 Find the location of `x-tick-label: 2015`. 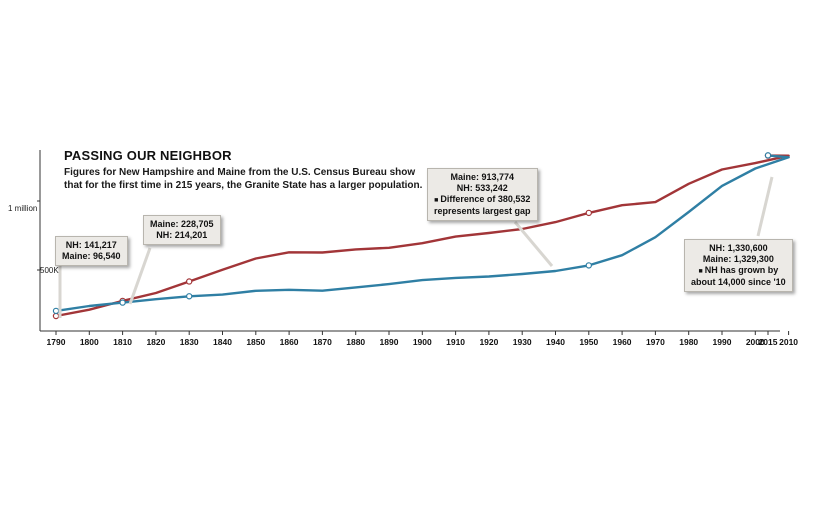

x-tick-label: 2015 is located at coordinates (768, 342).